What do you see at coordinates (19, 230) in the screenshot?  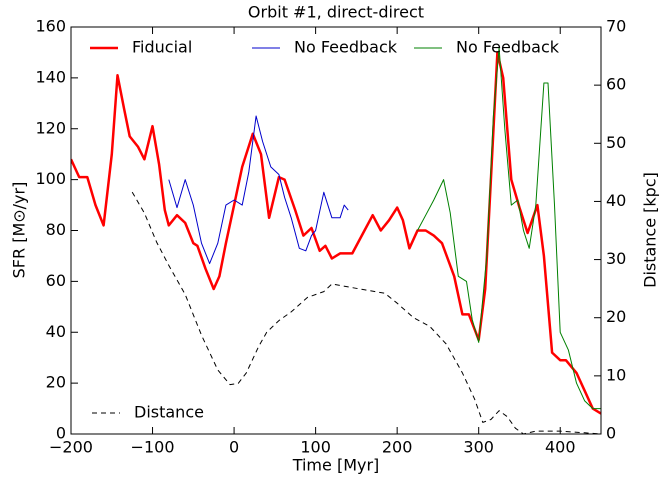 I see `y-axis-label: SFR [M⊙/yr]` at bounding box center [19, 230].